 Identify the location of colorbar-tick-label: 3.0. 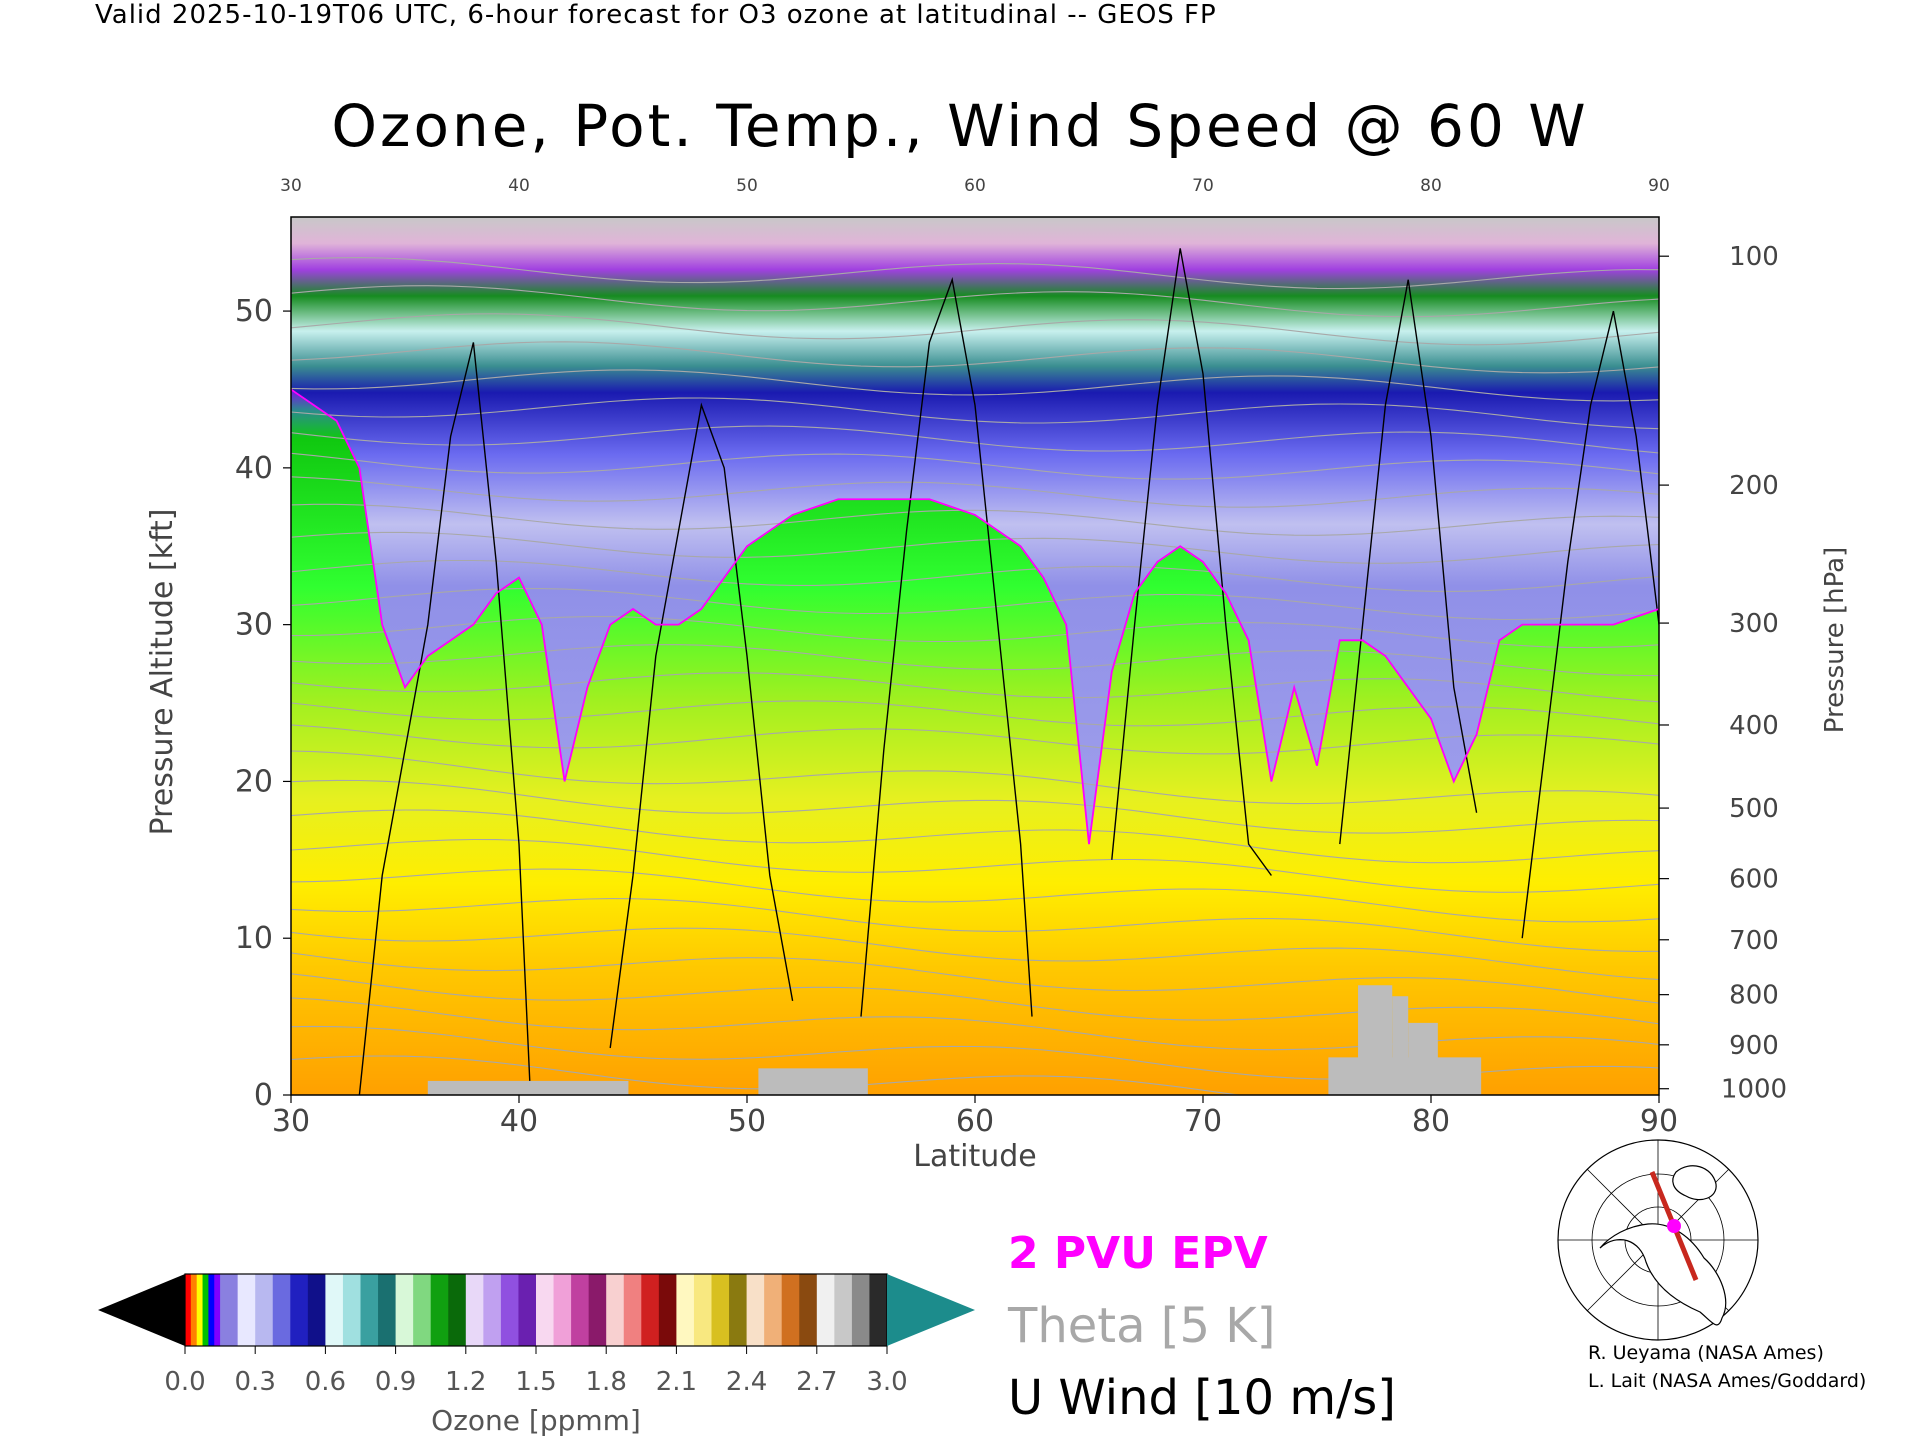
(886, 1382).